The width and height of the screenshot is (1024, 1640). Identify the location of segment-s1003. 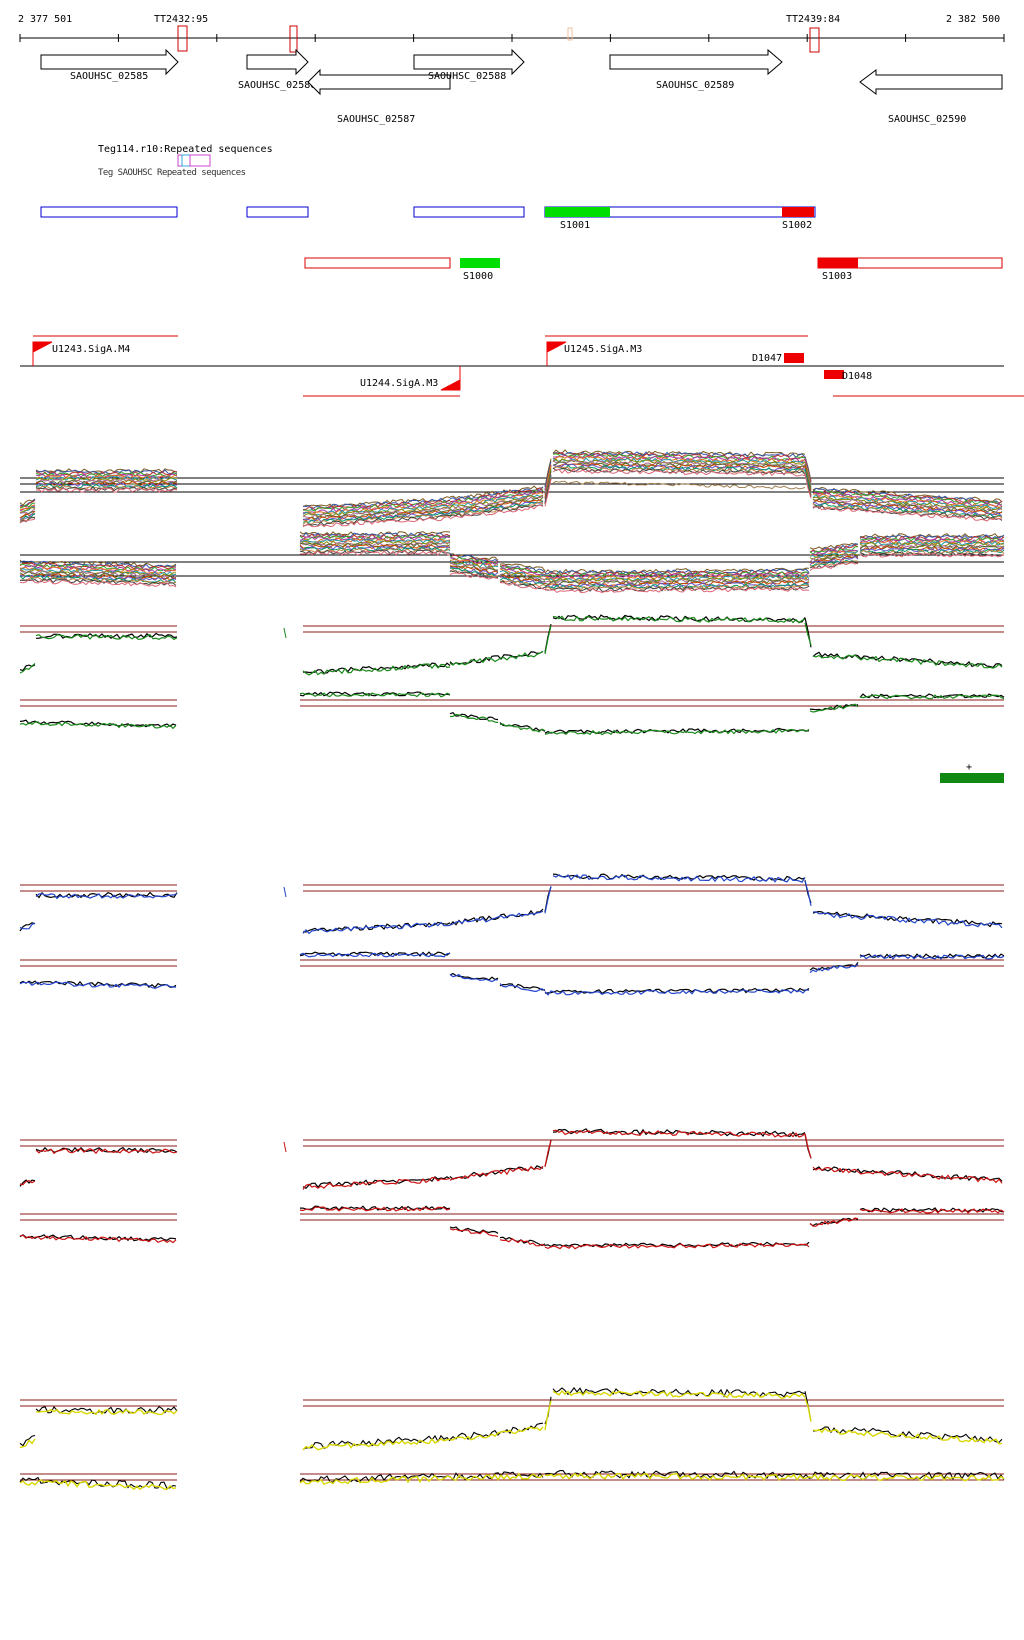
(838, 263).